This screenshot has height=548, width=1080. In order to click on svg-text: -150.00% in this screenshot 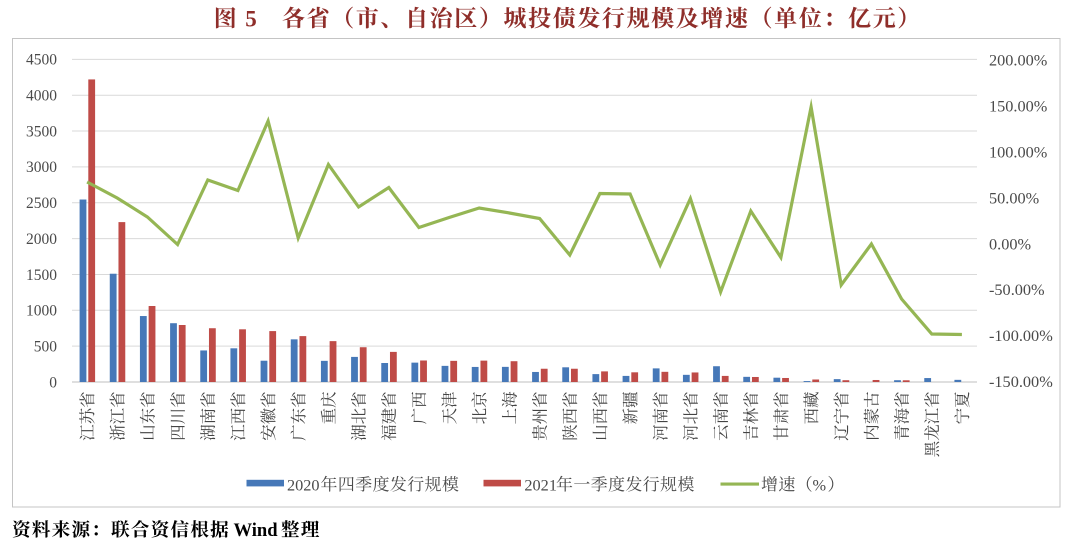, I will do `click(1021, 381)`.